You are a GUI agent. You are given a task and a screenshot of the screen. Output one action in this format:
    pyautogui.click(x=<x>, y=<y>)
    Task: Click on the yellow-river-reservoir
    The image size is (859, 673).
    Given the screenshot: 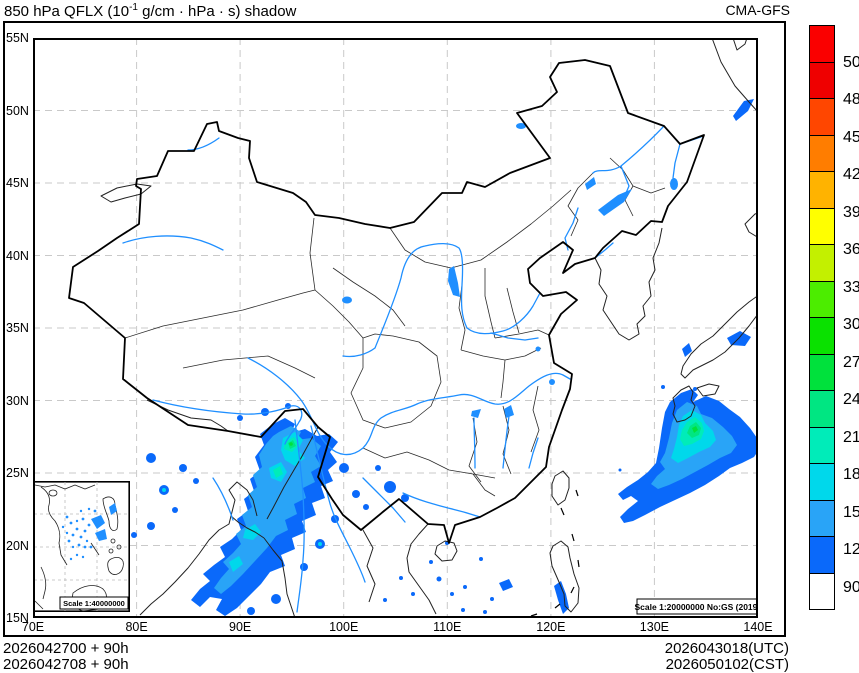 What is the action you would take?
    pyautogui.click(x=454, y=281)
    